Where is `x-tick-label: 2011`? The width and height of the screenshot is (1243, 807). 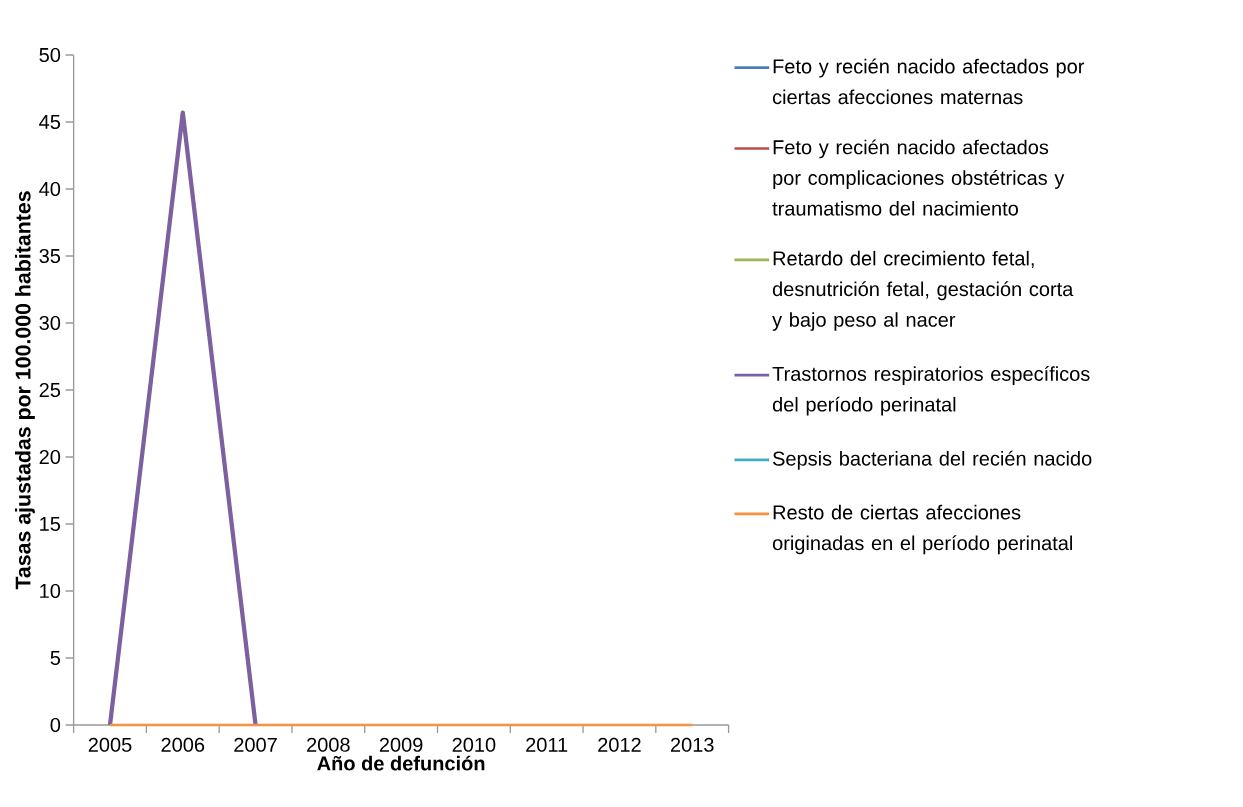 x-tick-label: 2011 is located at coordinates (547, 744).